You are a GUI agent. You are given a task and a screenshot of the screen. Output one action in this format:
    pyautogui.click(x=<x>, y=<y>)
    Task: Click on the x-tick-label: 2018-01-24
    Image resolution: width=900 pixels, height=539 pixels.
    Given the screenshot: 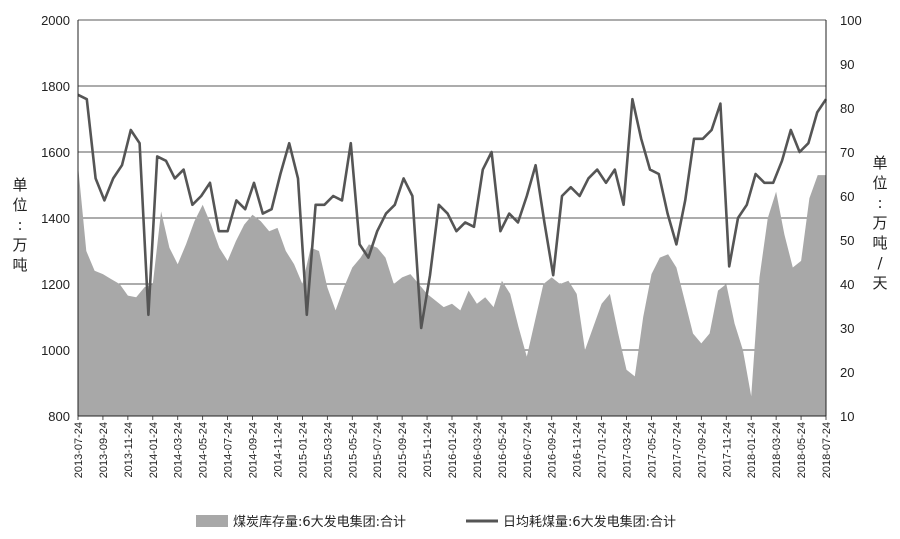 What is the action you would take?
    pyautogui.click(x=752, y=450)
    